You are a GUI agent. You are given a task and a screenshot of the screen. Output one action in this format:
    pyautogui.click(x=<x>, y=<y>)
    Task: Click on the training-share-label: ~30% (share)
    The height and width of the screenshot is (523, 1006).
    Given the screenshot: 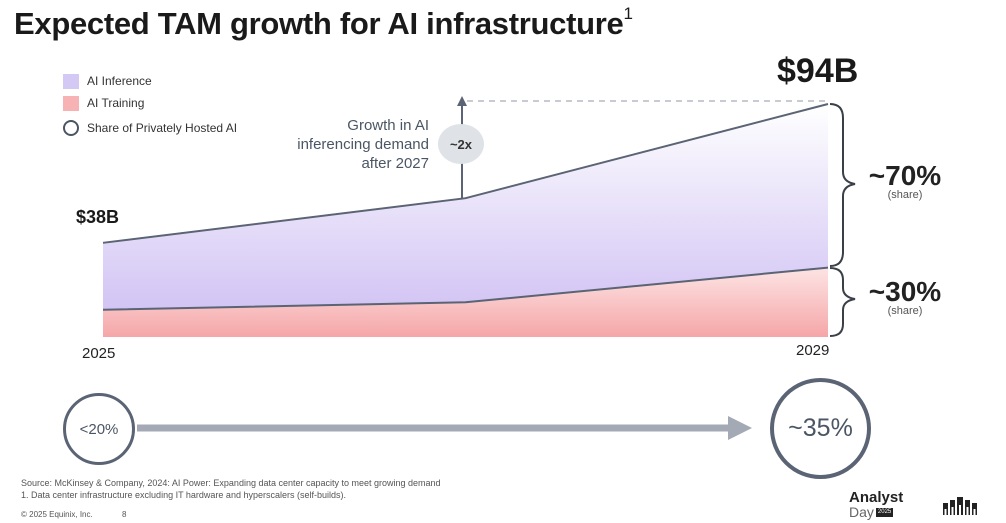 What is the action you would take?
    pyautogui.click(x=905, y=296)
    